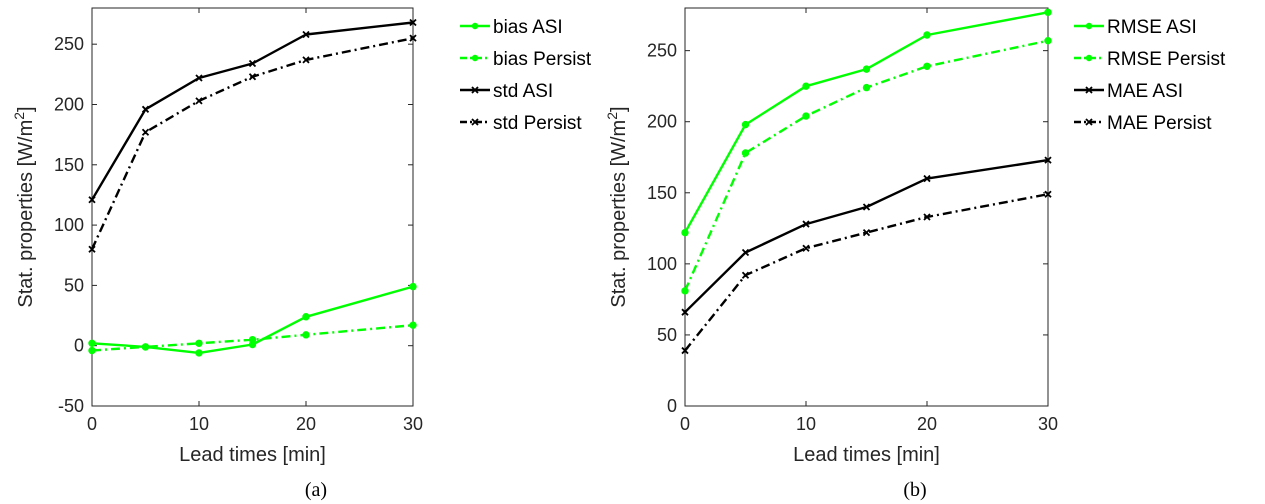 This screenshot has width=1265, height=504. What do you see at coordinates (71, 406) in the screenshot?
I see `y-tick-label: -50` at bounding box center [71, 406].